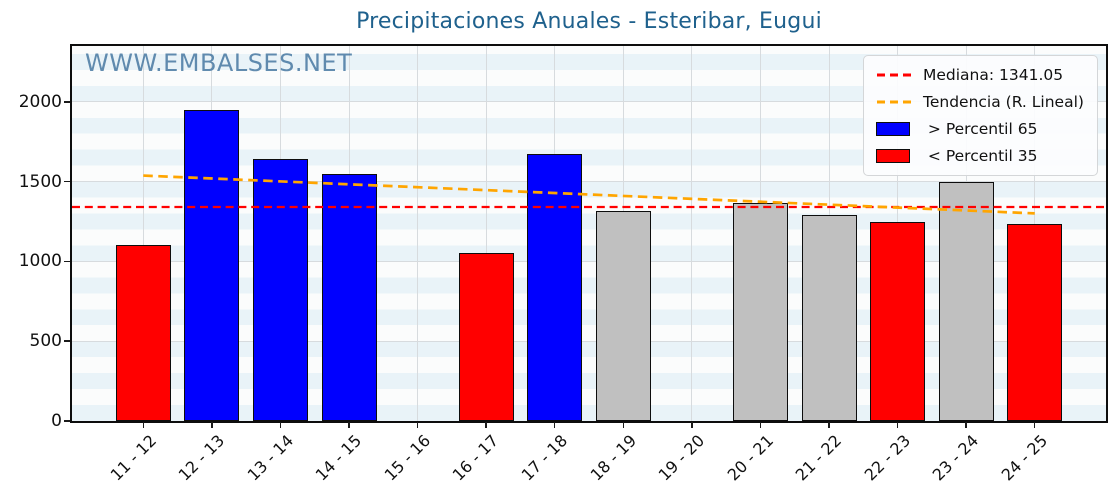 This screenshot has height=500, width=1120. Describe the element at coordinates (270, 458) in the screenshot. I see `x-tick-label: 13 - 14` at that location.